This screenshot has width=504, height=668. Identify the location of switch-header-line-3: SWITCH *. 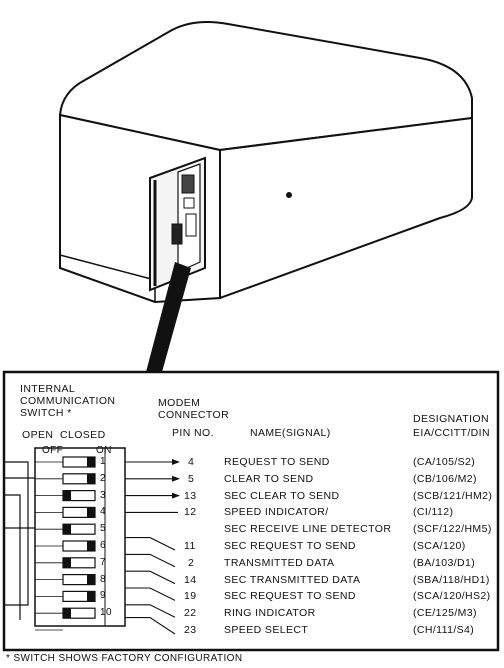
(46, 413).